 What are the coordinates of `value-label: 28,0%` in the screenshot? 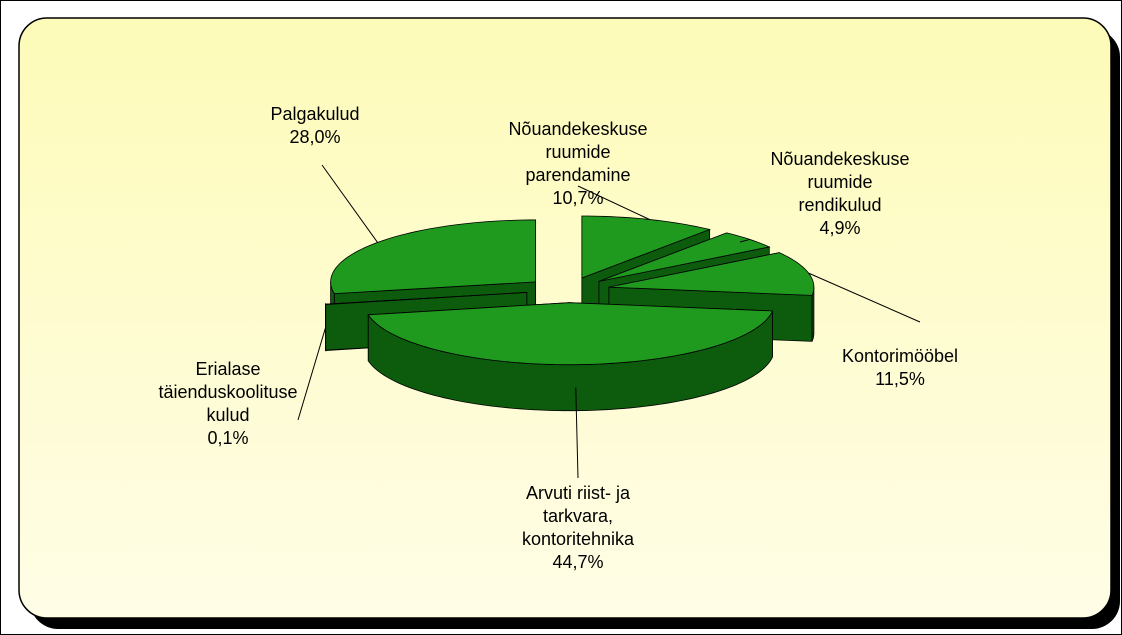 It's located at (315, 137).